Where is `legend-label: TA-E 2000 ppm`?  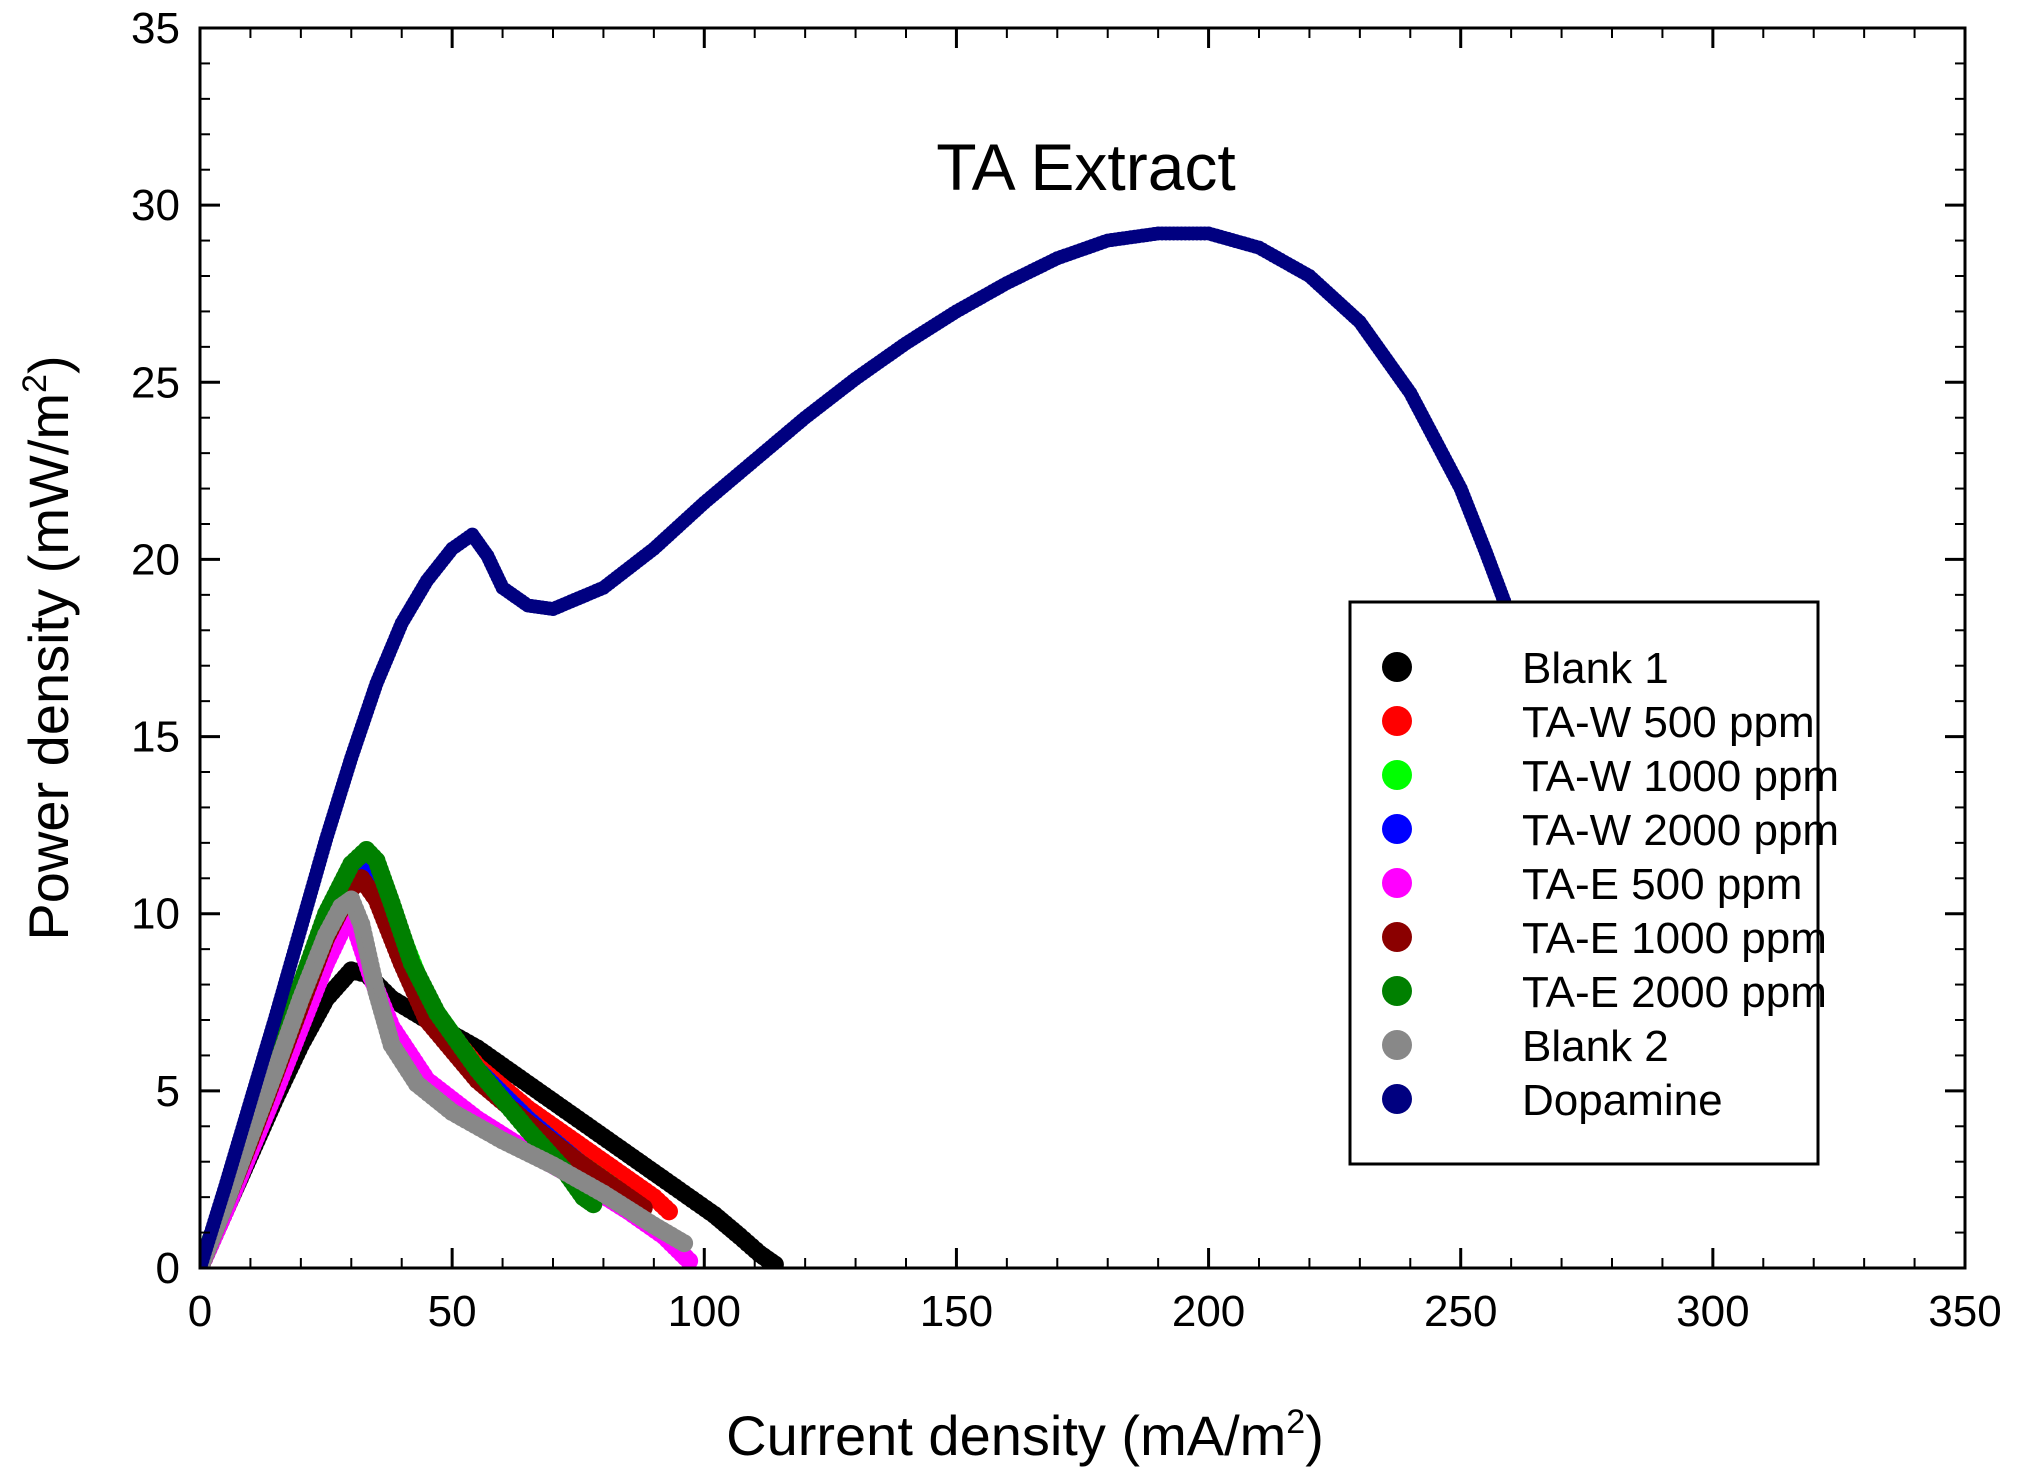 legend-label: TA-E 2000 ppm is located at coordinates (1674, 992).